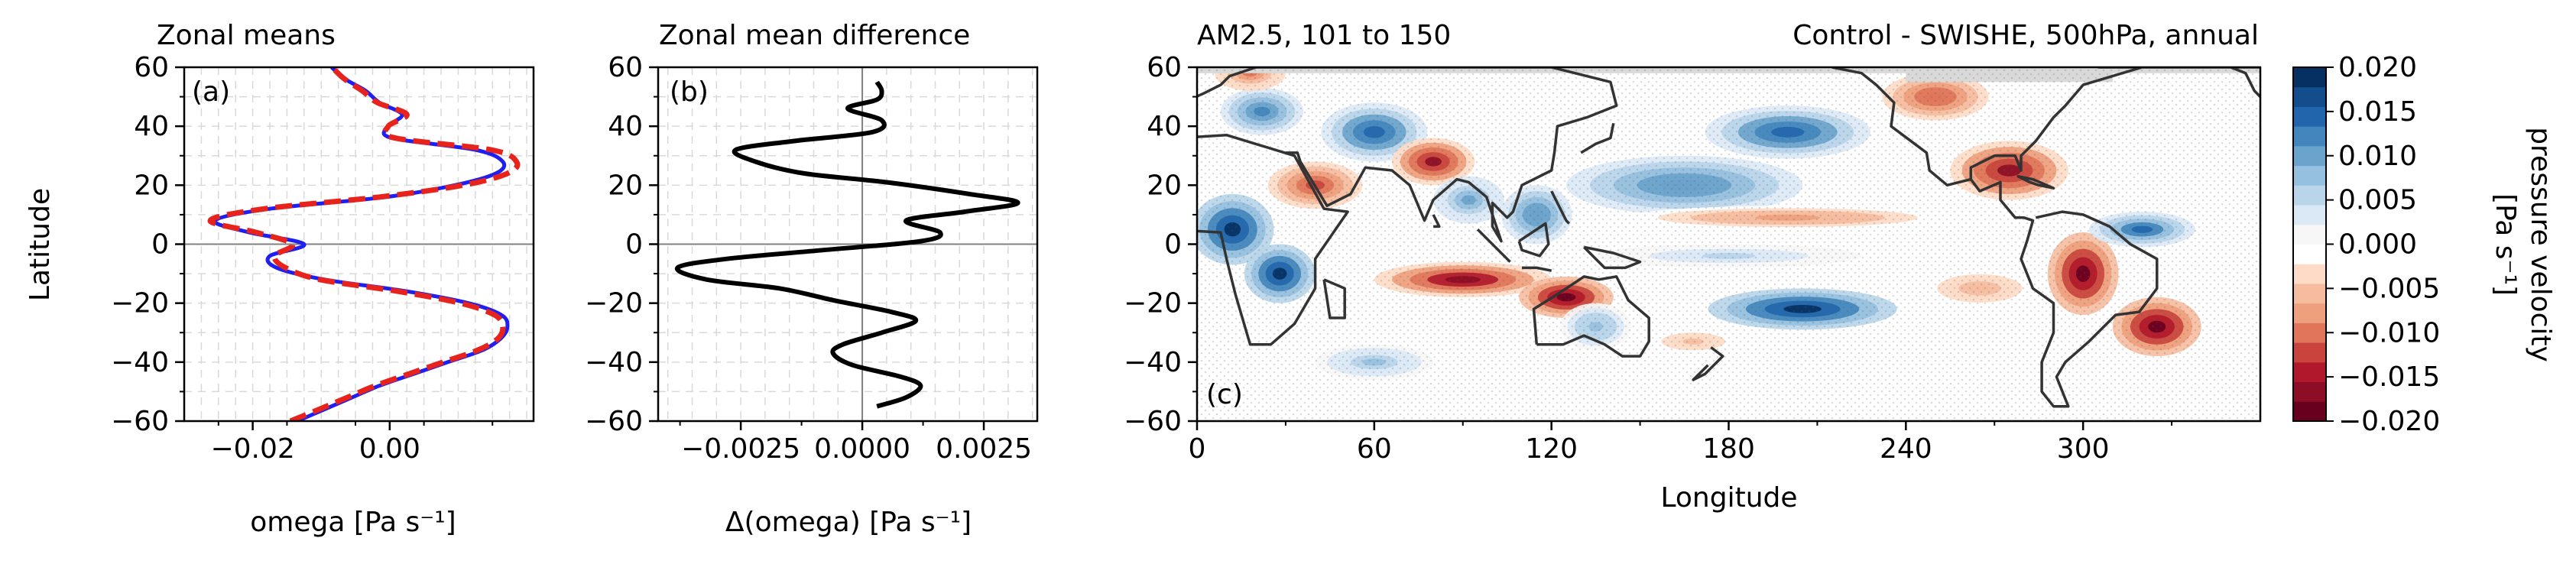 This screenshot has width=2576, height=564. I want to click on colorbar-tick-label: 0.020, so click(2377, 68).